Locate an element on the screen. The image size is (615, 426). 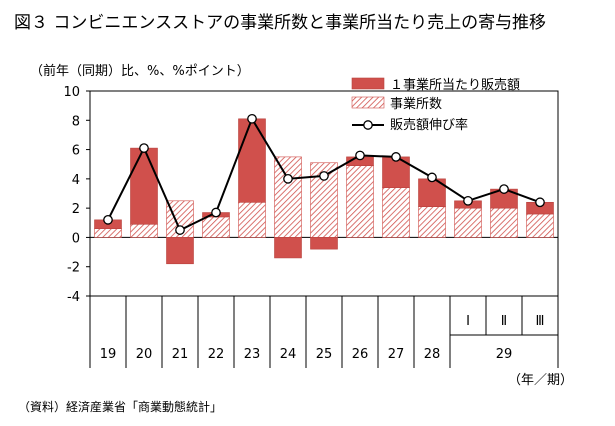
x-sub-tick-label: Ⅰ is located at coordinates (468, 321).